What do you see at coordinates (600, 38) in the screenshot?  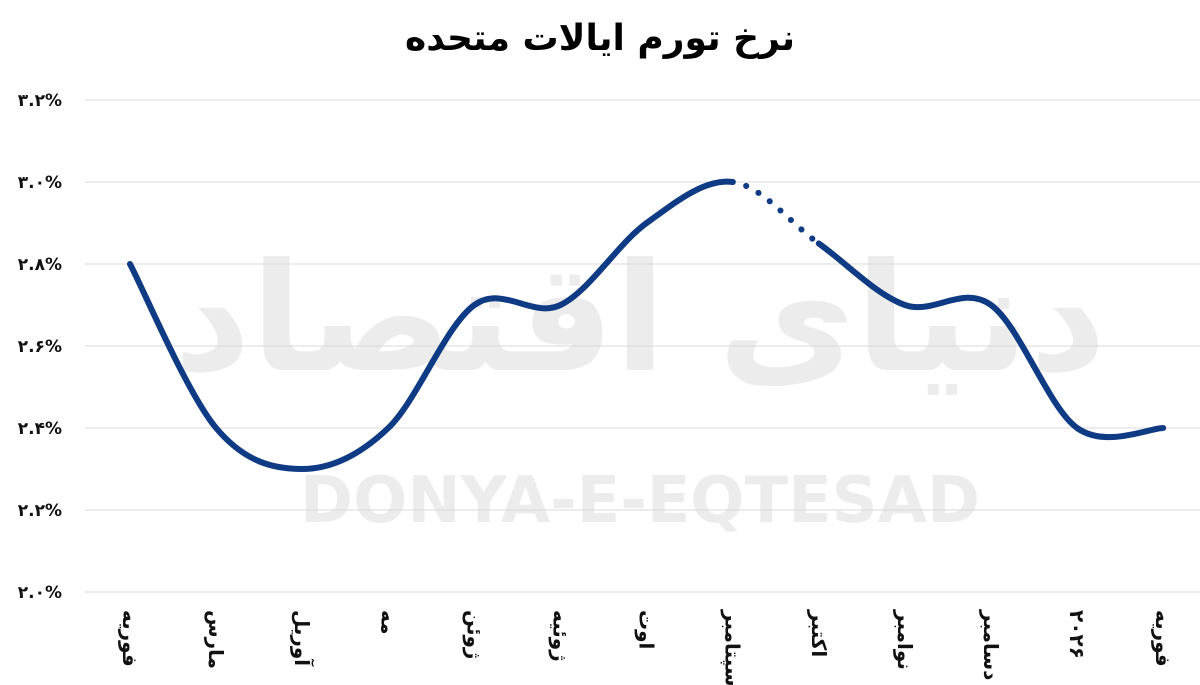 I see `chart-title: نرخ تورم ایالات متحده` at bounding box center [600, 38].